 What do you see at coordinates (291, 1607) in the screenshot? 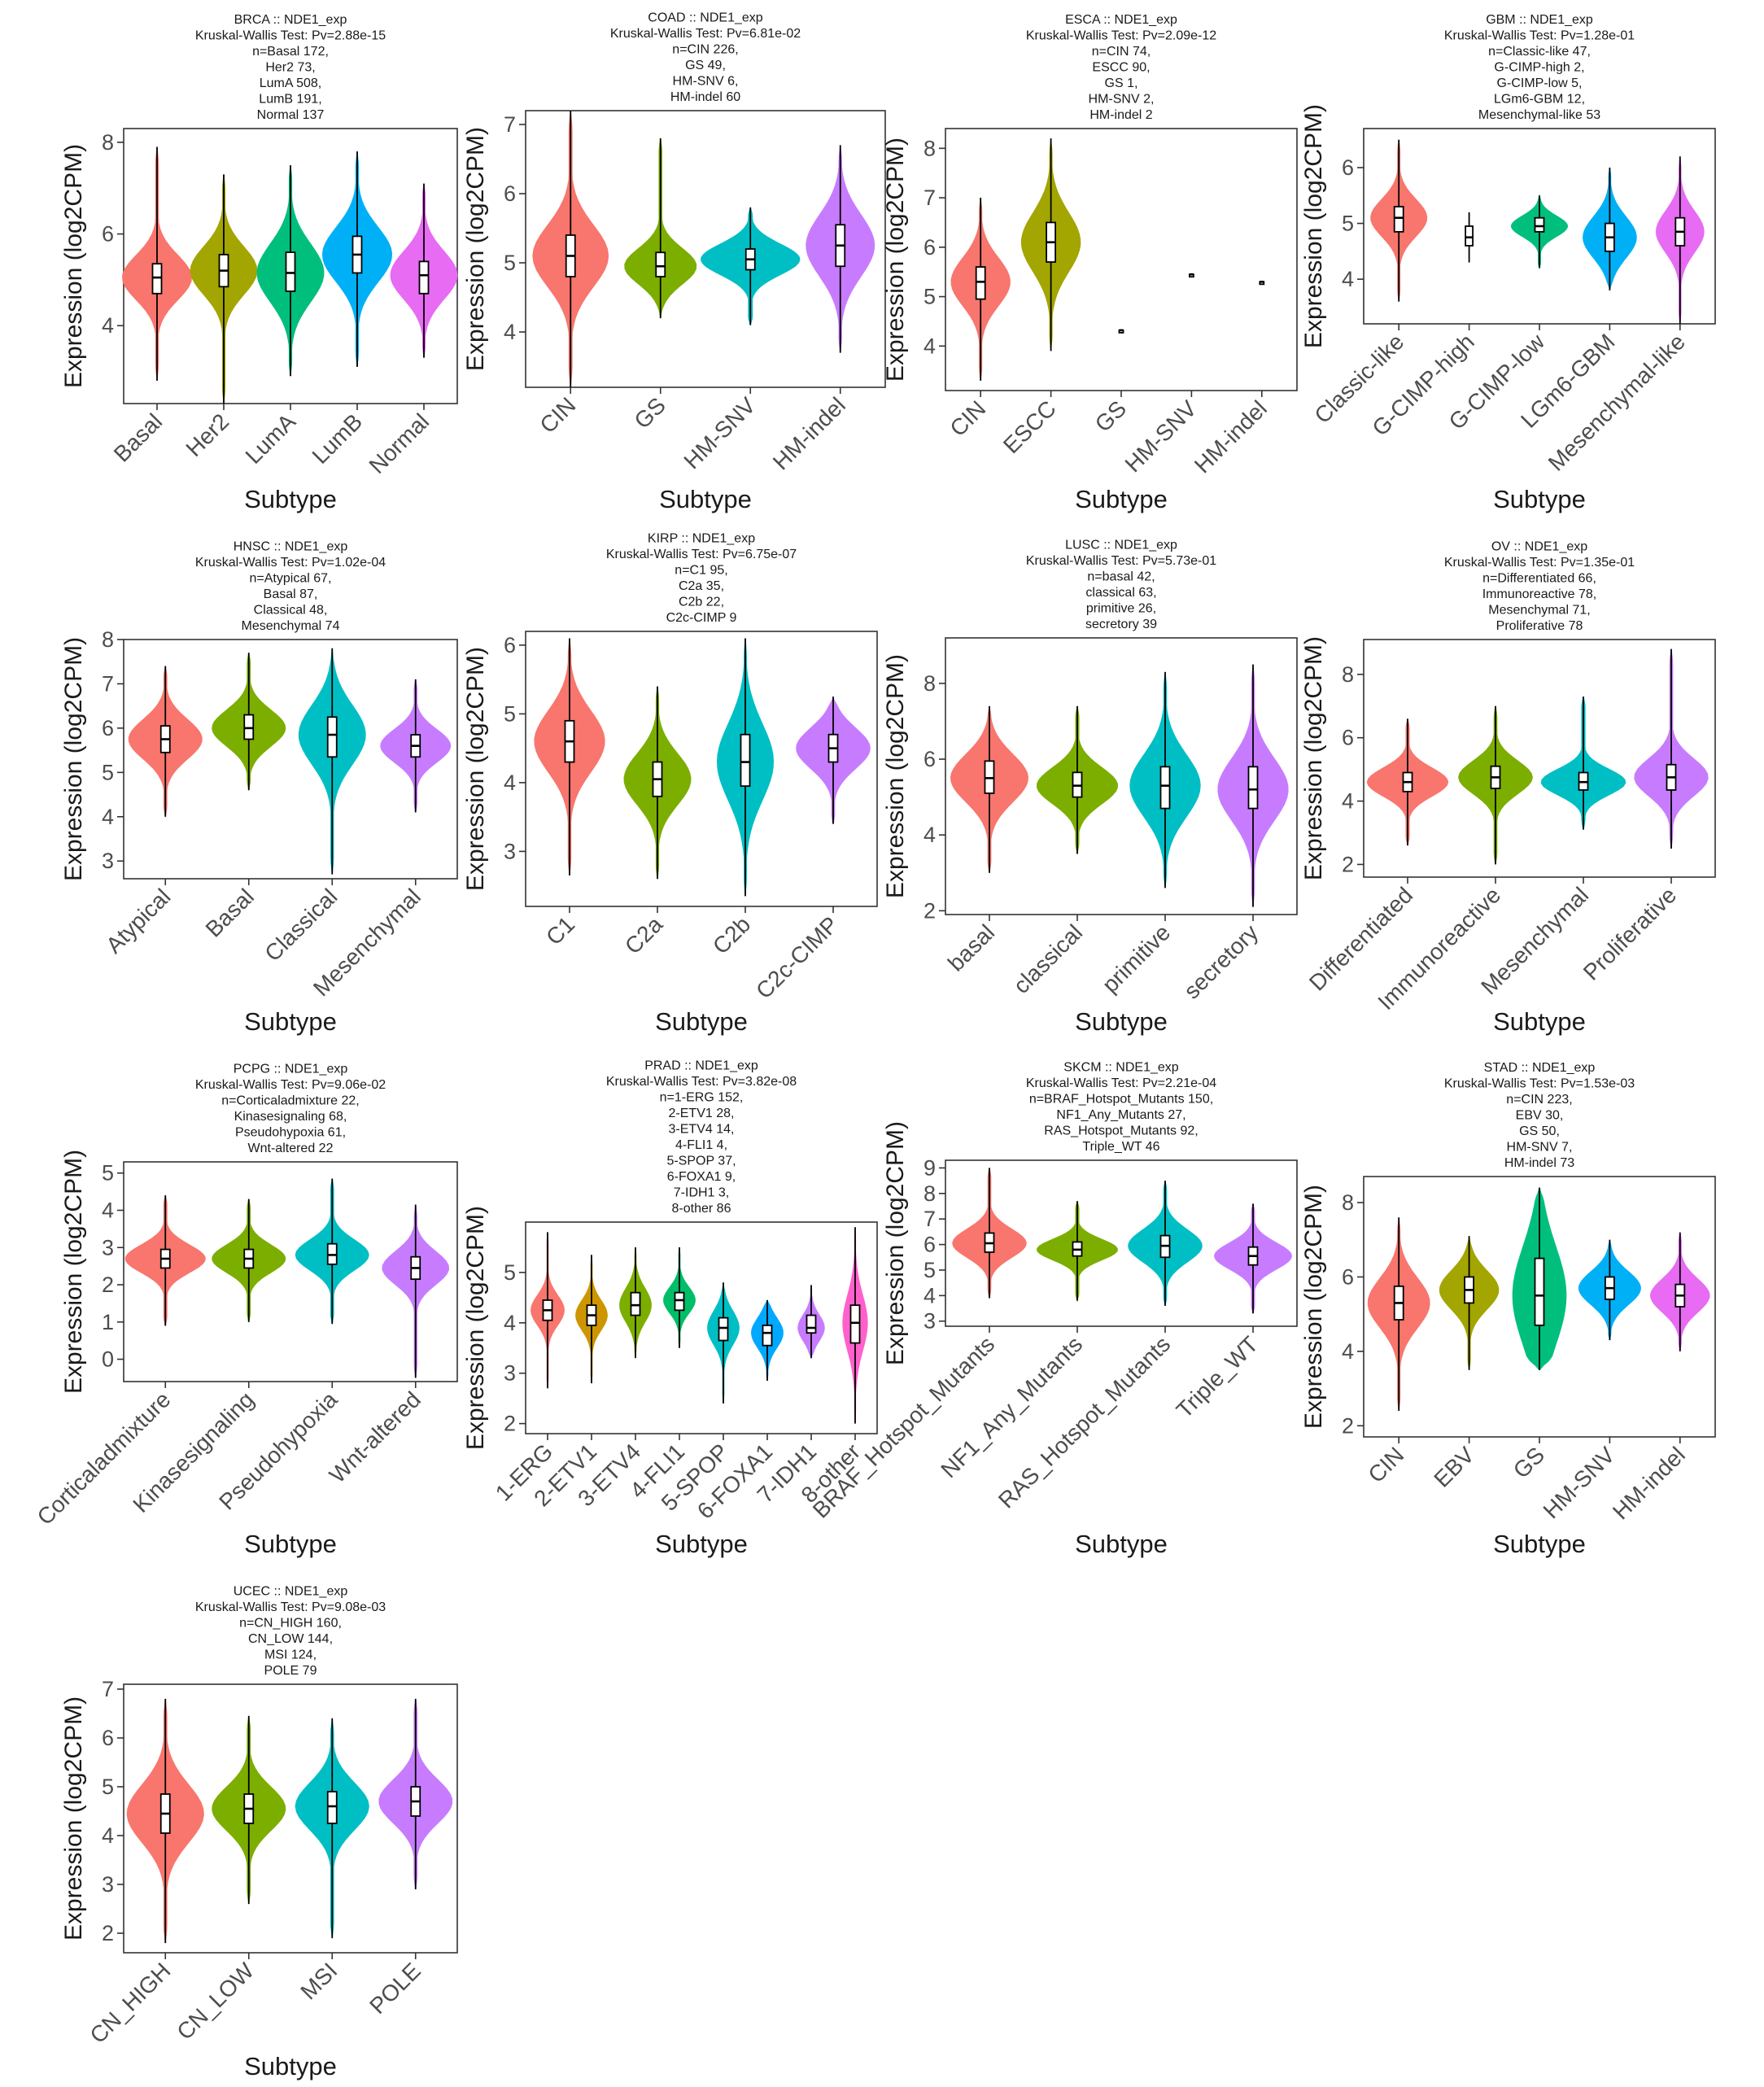
I see `chart-test-label: Kruskal-Wallis Test: Pv=9.08e-03` at bounding box center [291, 1607].